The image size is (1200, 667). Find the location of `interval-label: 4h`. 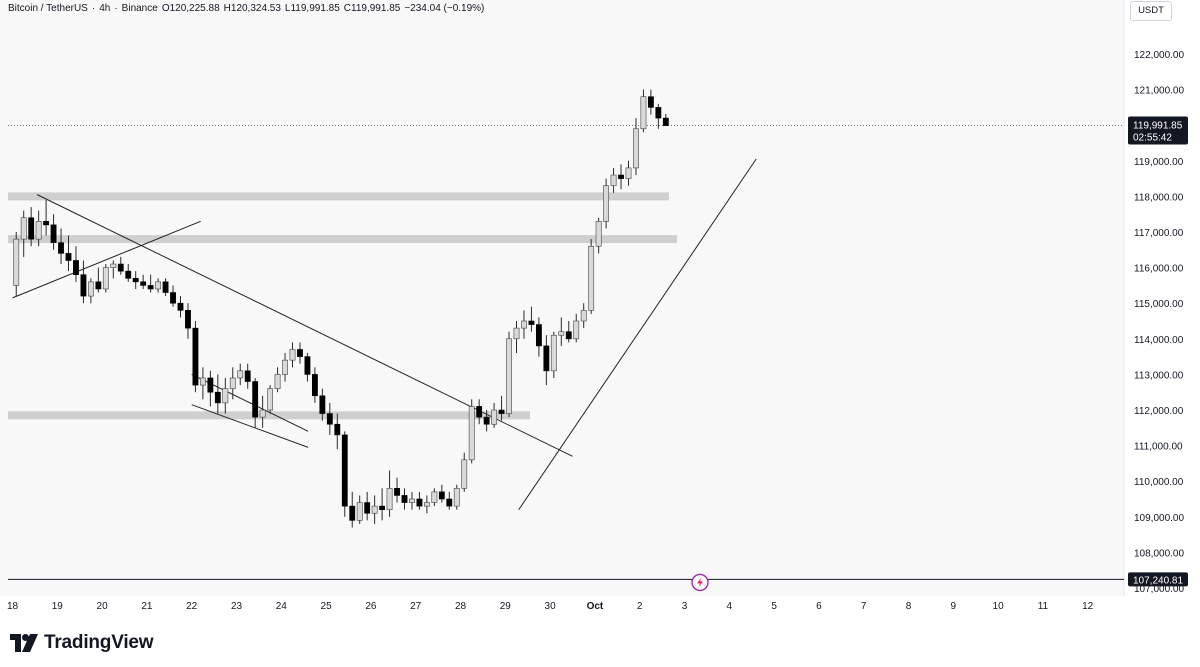

interval-label: 4h is located at coordinates (105, 8).